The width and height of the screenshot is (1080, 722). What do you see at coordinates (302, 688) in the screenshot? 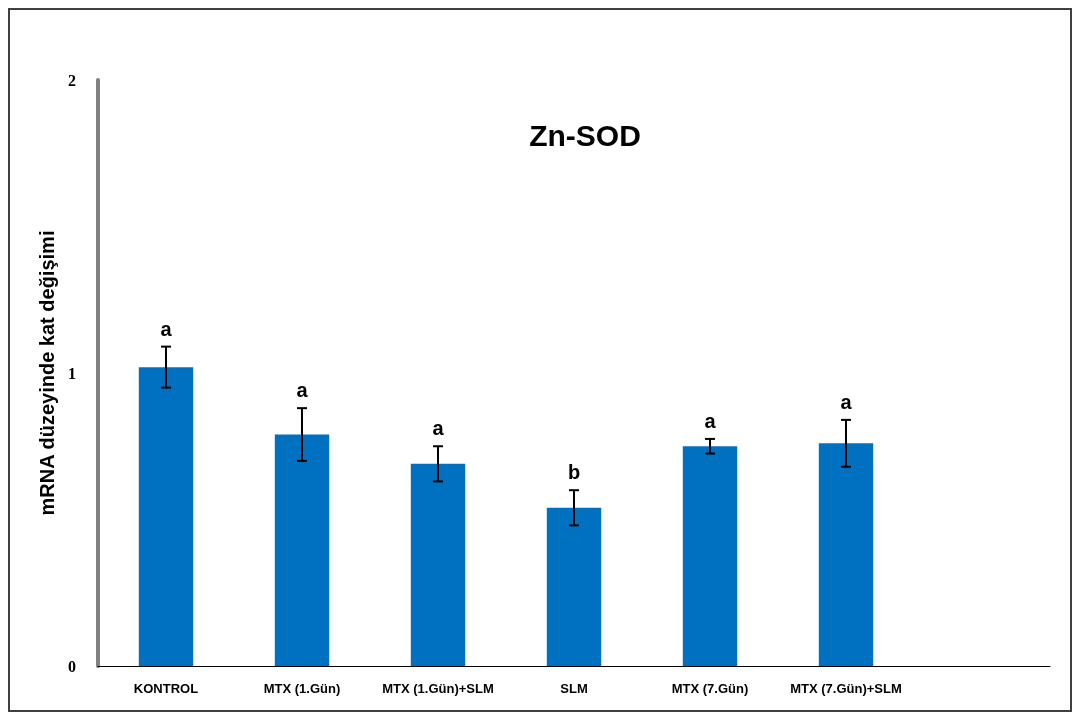
I see `x-tick-label: MTX (1.Gün)` at bounding box center [302, 688].